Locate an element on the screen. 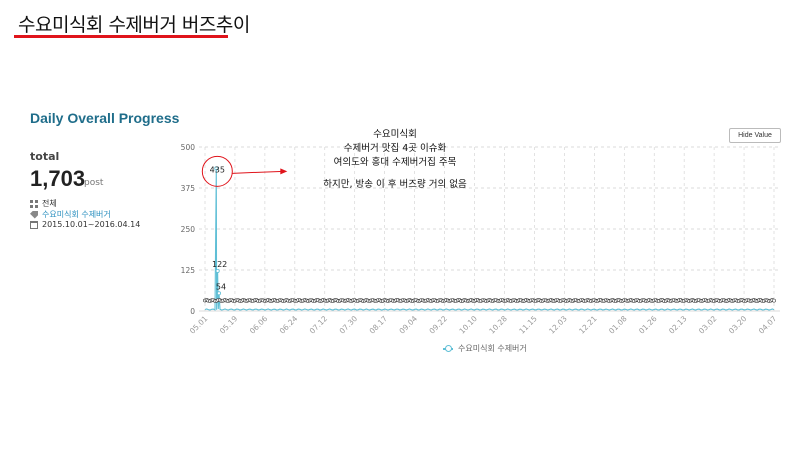  x-tick-label: 02.13 is located at coordinates (678, 325).